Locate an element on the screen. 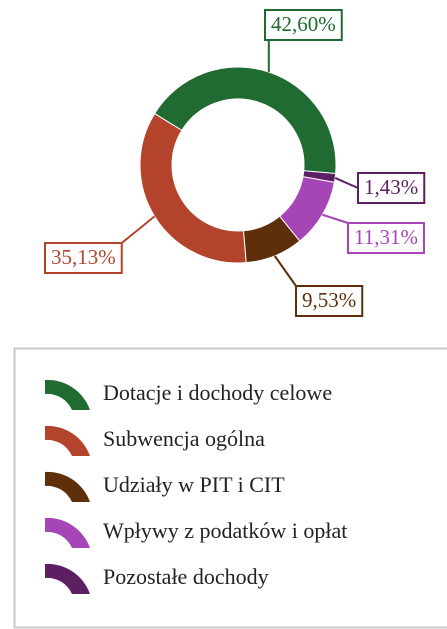  data-label: 1,43% is located at coordinates (391, 187).